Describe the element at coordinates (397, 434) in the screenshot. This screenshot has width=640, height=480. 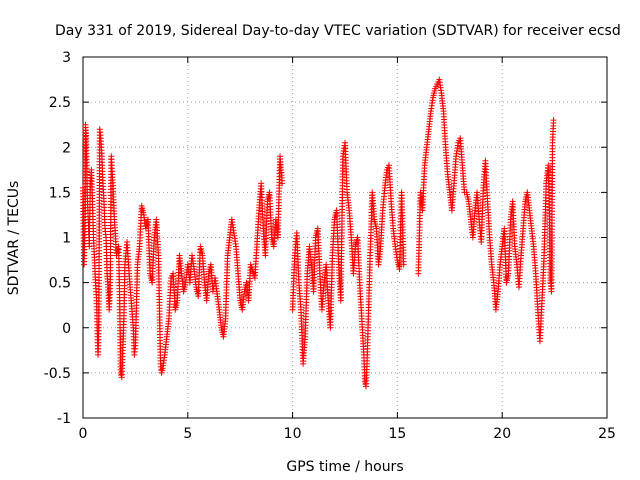
I see `x-tick-label: 15` at that location.